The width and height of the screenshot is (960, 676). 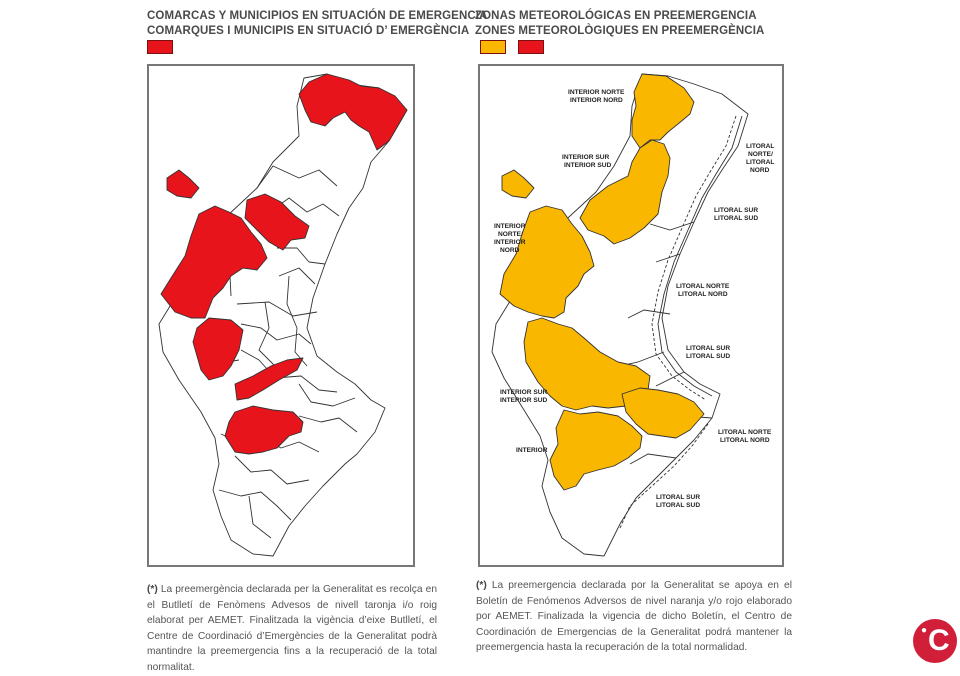 What do you see at coordinates (745, 440) in the screenshot?
I see `label-litoral-norte-s-2: LITORAL NORD` at bounding box center [745, 440].